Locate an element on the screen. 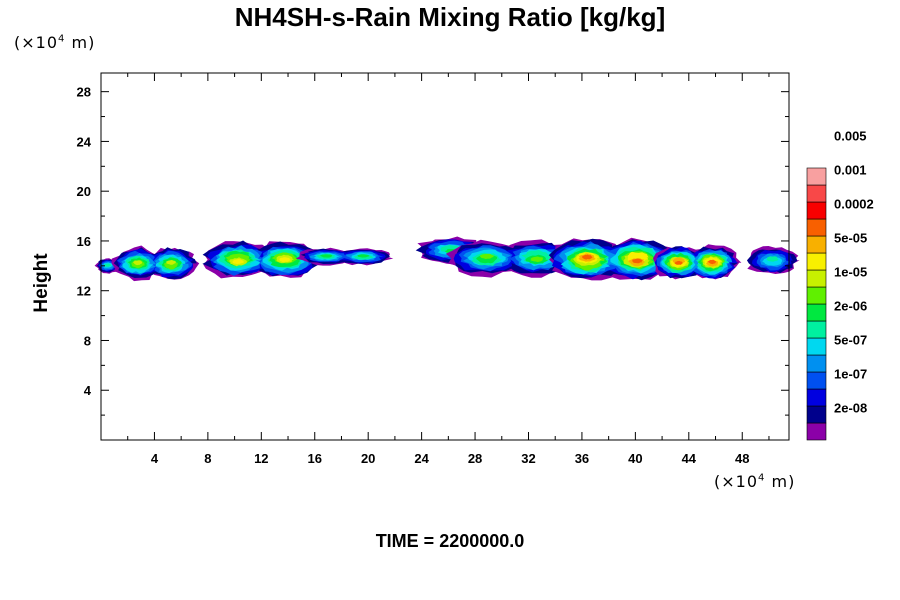  x-tick-label: 28 is located at coordinates (475, 458).